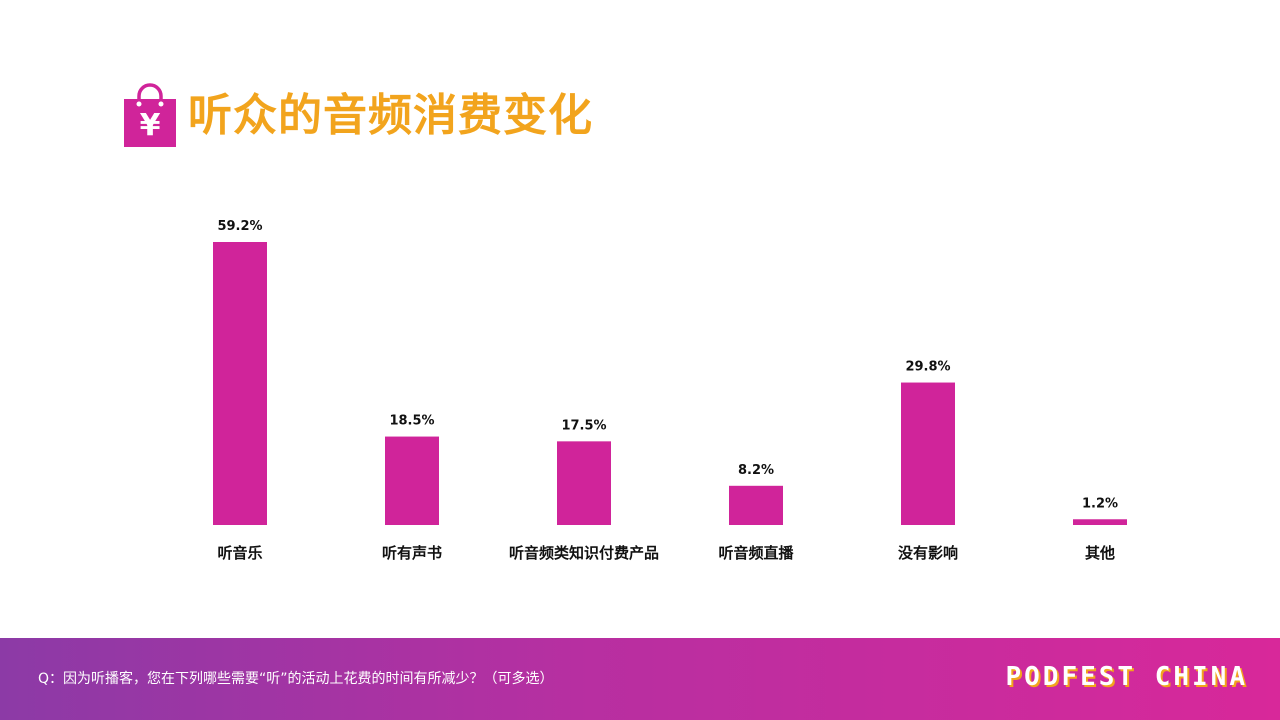 This screenshot has height=720, width=1280. What do you see at coordinates (756, 470) in the screenshot?
I see `value-label-3: 8.2%` at bounding box center [756, 470].